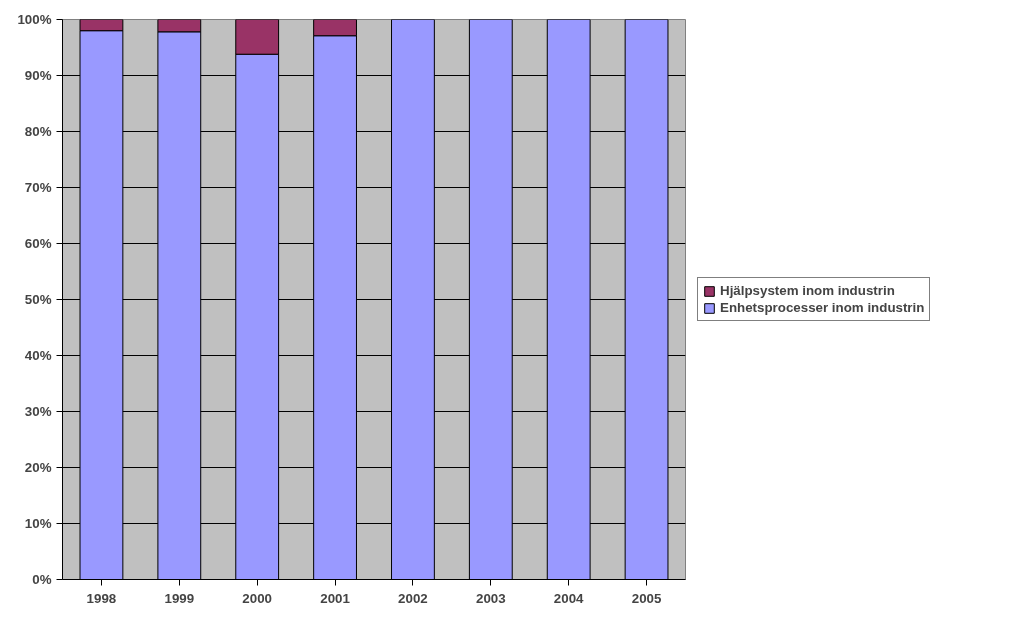  What do you see at coordinates (38, 131) in the screenshot?
I see `y-tick-label: 80%` at bounding box center [38, 131].